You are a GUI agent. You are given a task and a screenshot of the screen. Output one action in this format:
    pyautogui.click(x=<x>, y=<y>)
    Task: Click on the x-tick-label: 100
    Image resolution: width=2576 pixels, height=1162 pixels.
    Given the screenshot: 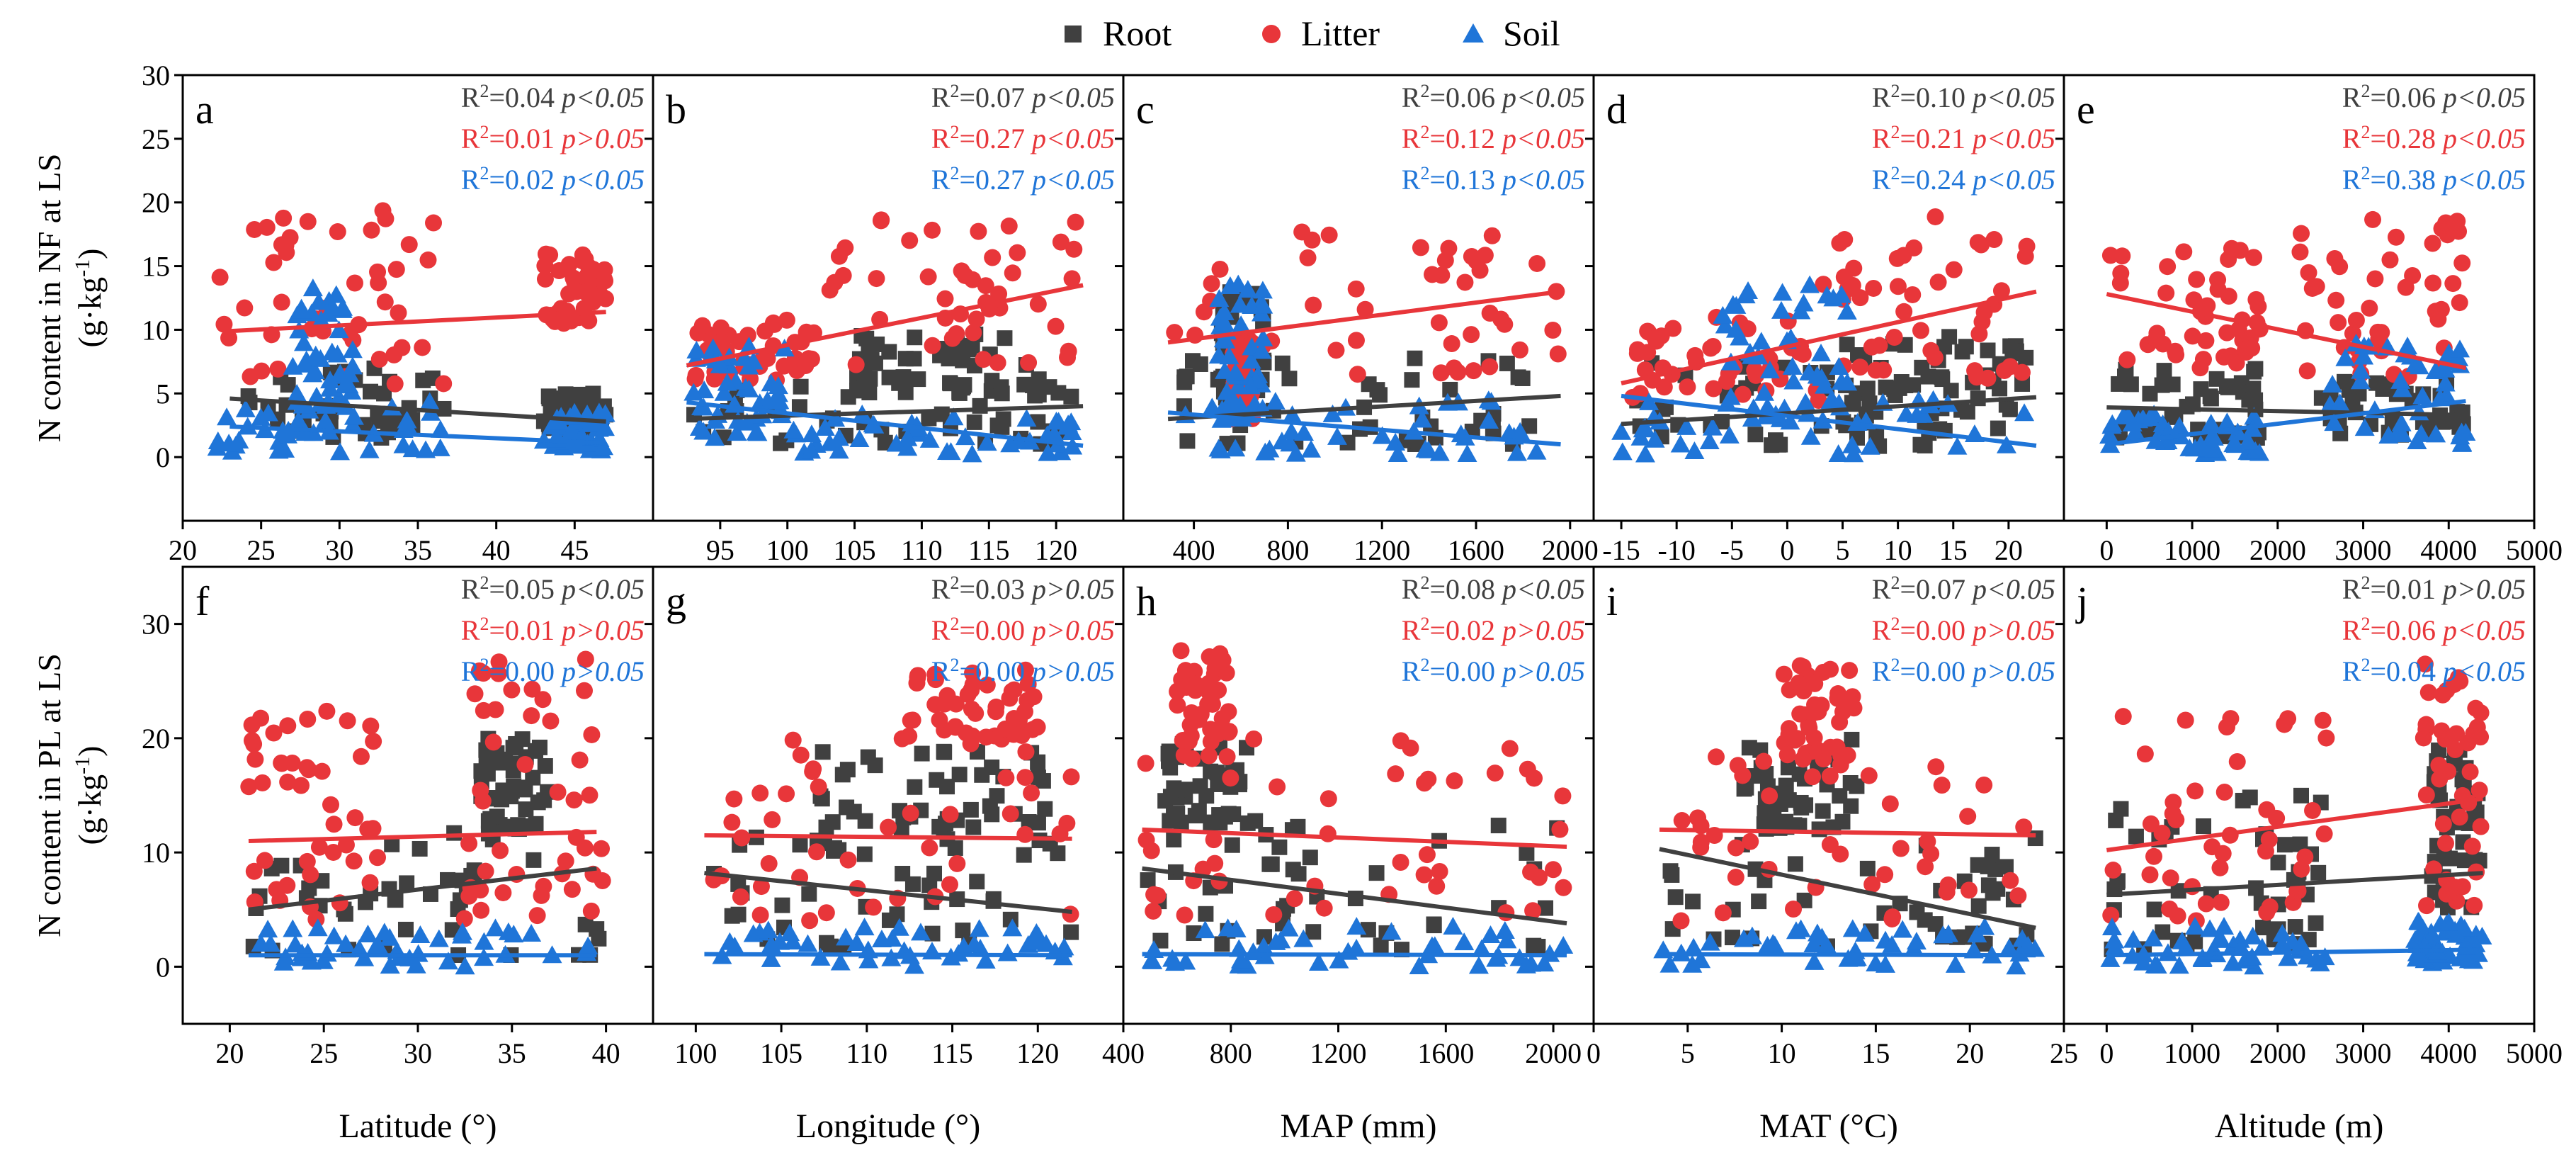 What is the action you would take?
    pyautogui.click(x=787, y=550)
    